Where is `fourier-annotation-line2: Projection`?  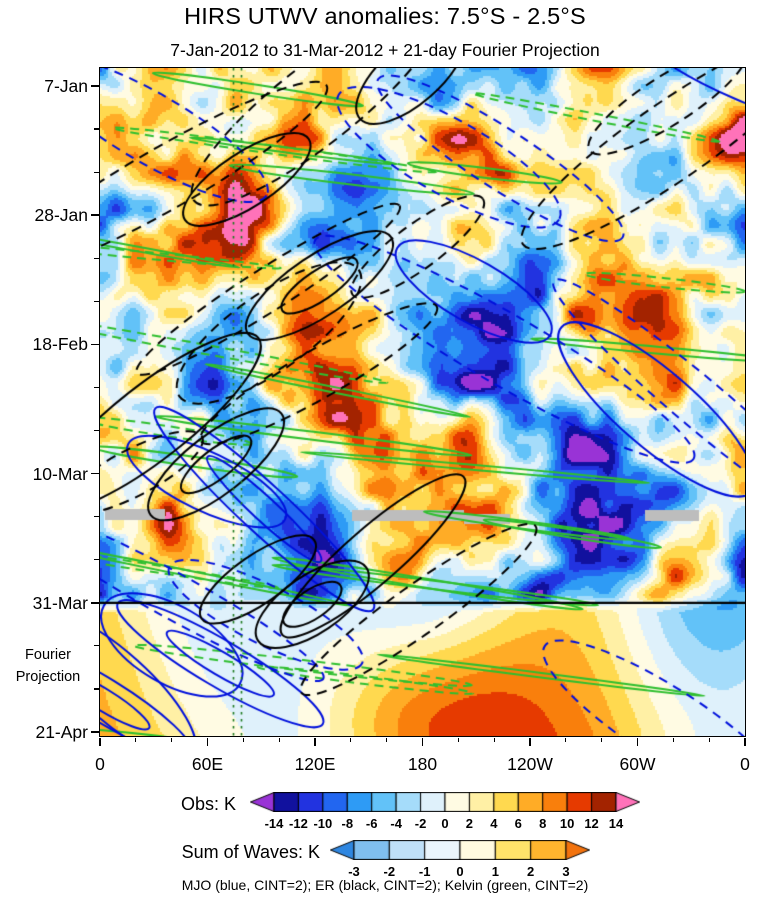 fourier-annotation-line2: Projection is located at coordinates (48, 677).